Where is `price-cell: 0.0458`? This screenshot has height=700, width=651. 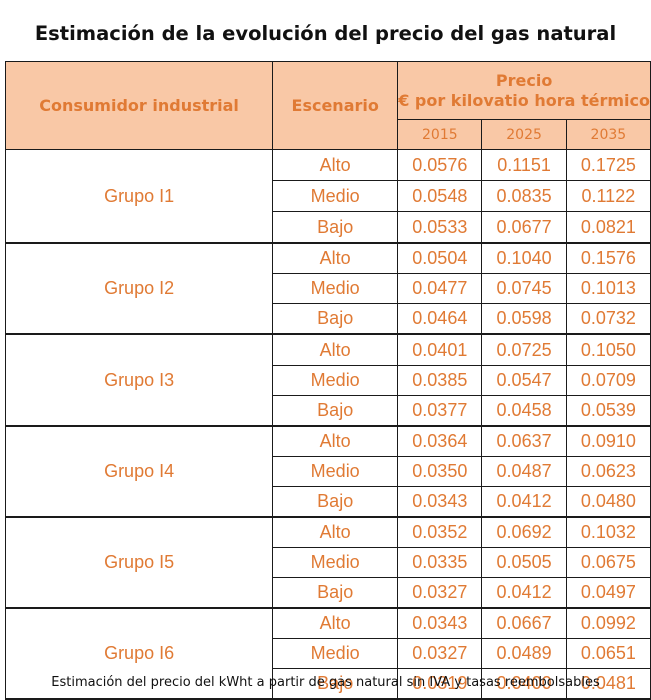 price-cell: 0.0458 is located at coordinates (524, 411).